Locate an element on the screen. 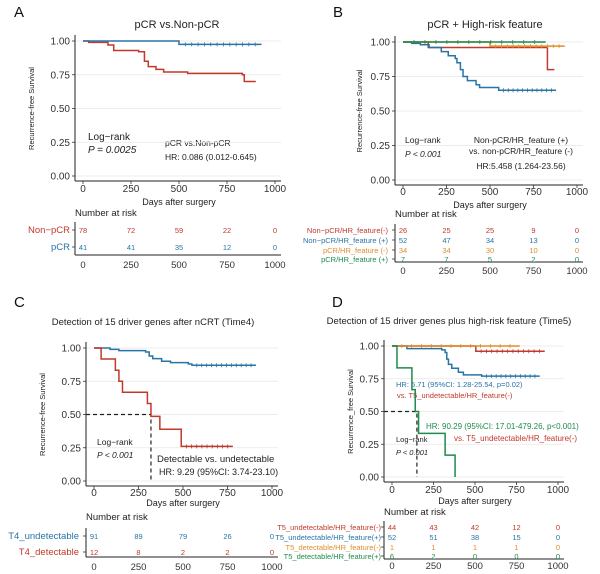  risk-row-label: T5_undetectable/HR_feature(-) is located at coordinates (329, 527).